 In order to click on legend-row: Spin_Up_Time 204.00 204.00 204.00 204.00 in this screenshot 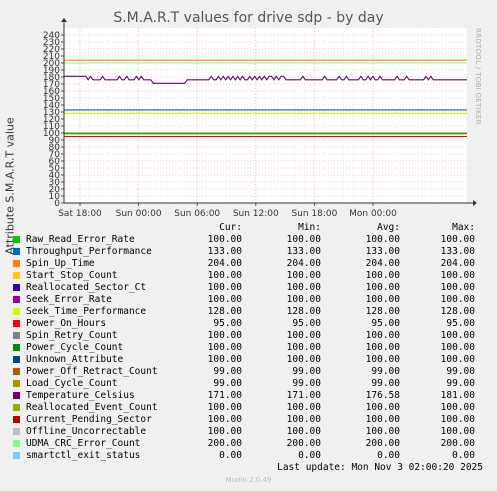, I will do `click(248, 264)`.